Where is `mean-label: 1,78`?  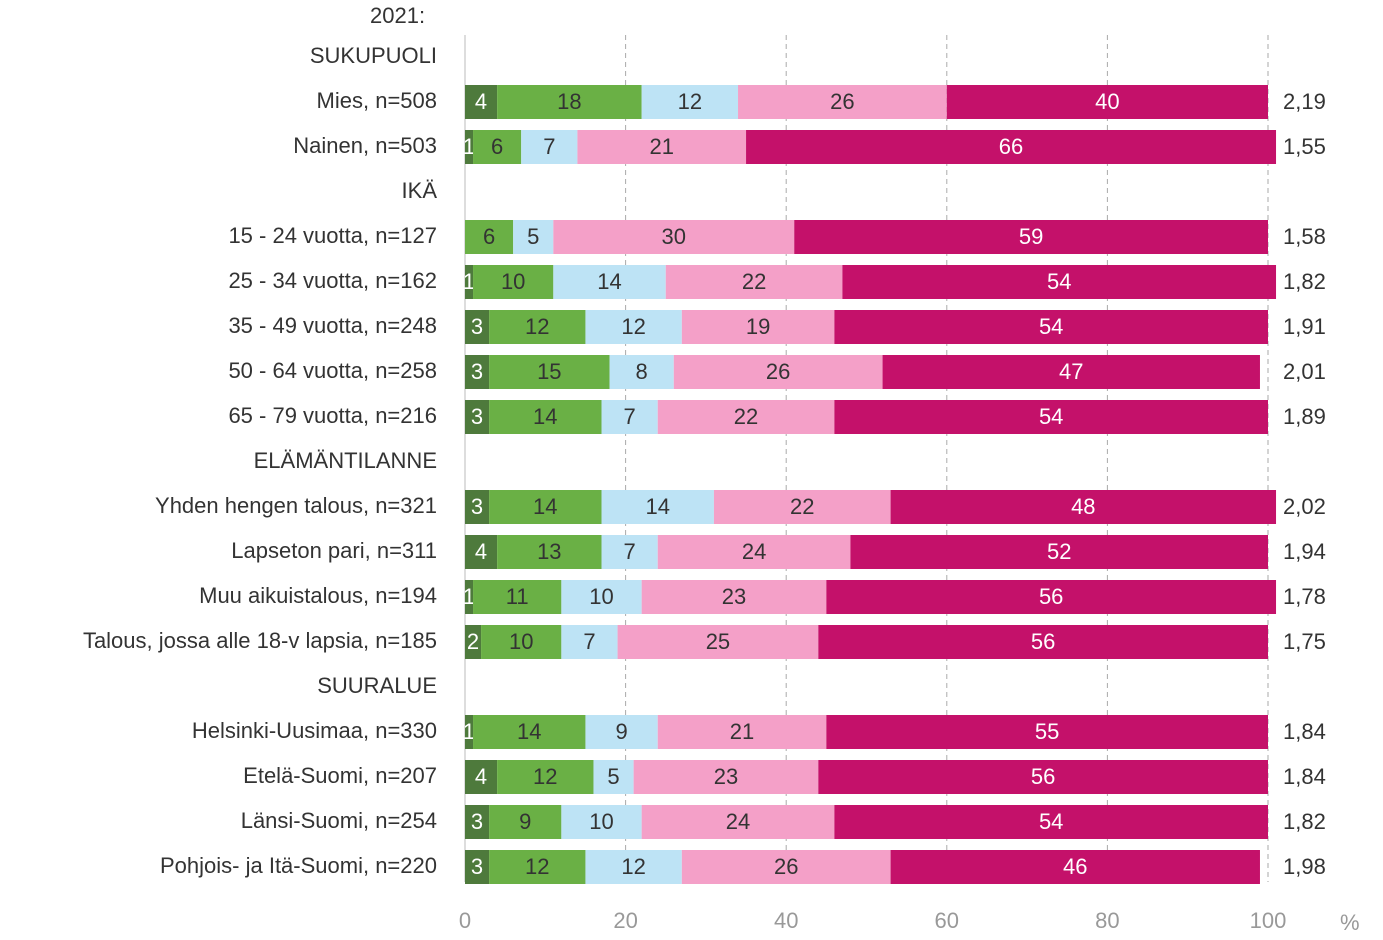
mean-label: 1,78 is located at coordinates (1304, 596).